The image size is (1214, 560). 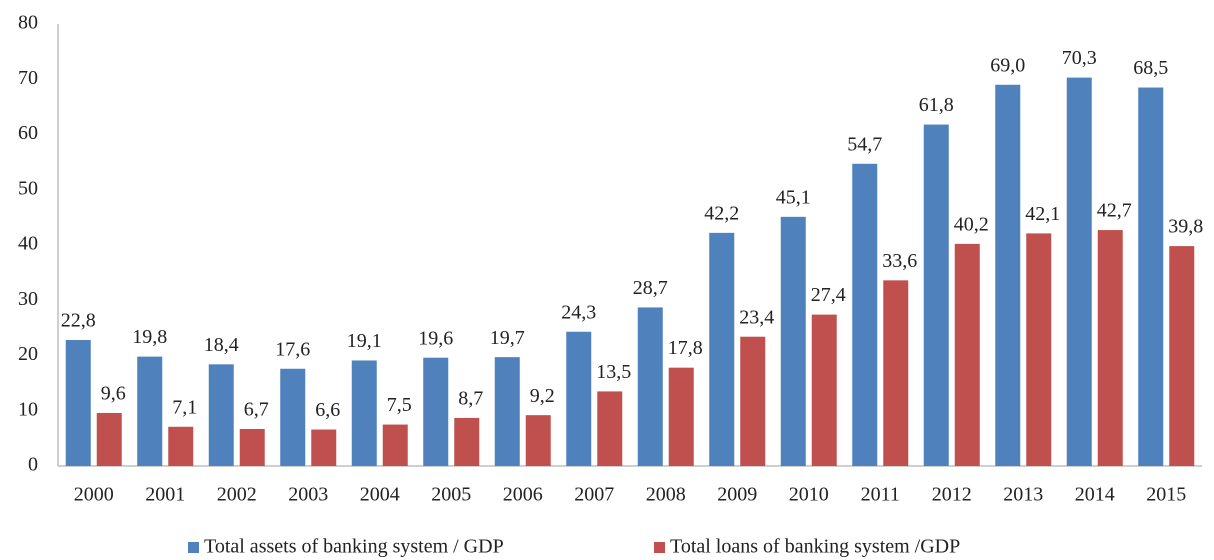 I want to click on y-tick-label: 30, so click(x=28, y=299).